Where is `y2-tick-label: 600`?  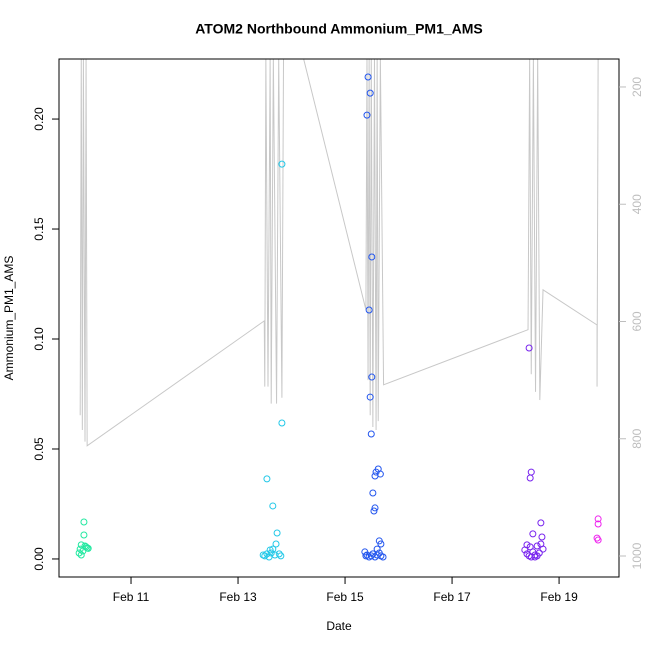
y2-tick-label: 600 is located at coordinates (637, 321).